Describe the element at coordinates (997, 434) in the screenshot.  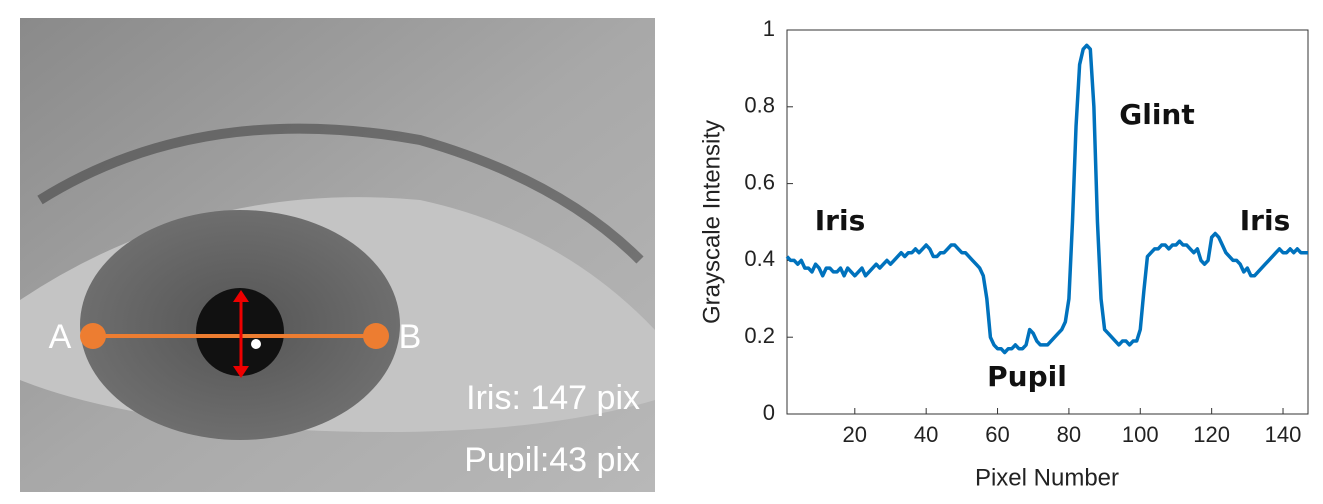
I see `x-tick-label: 60` at that location.